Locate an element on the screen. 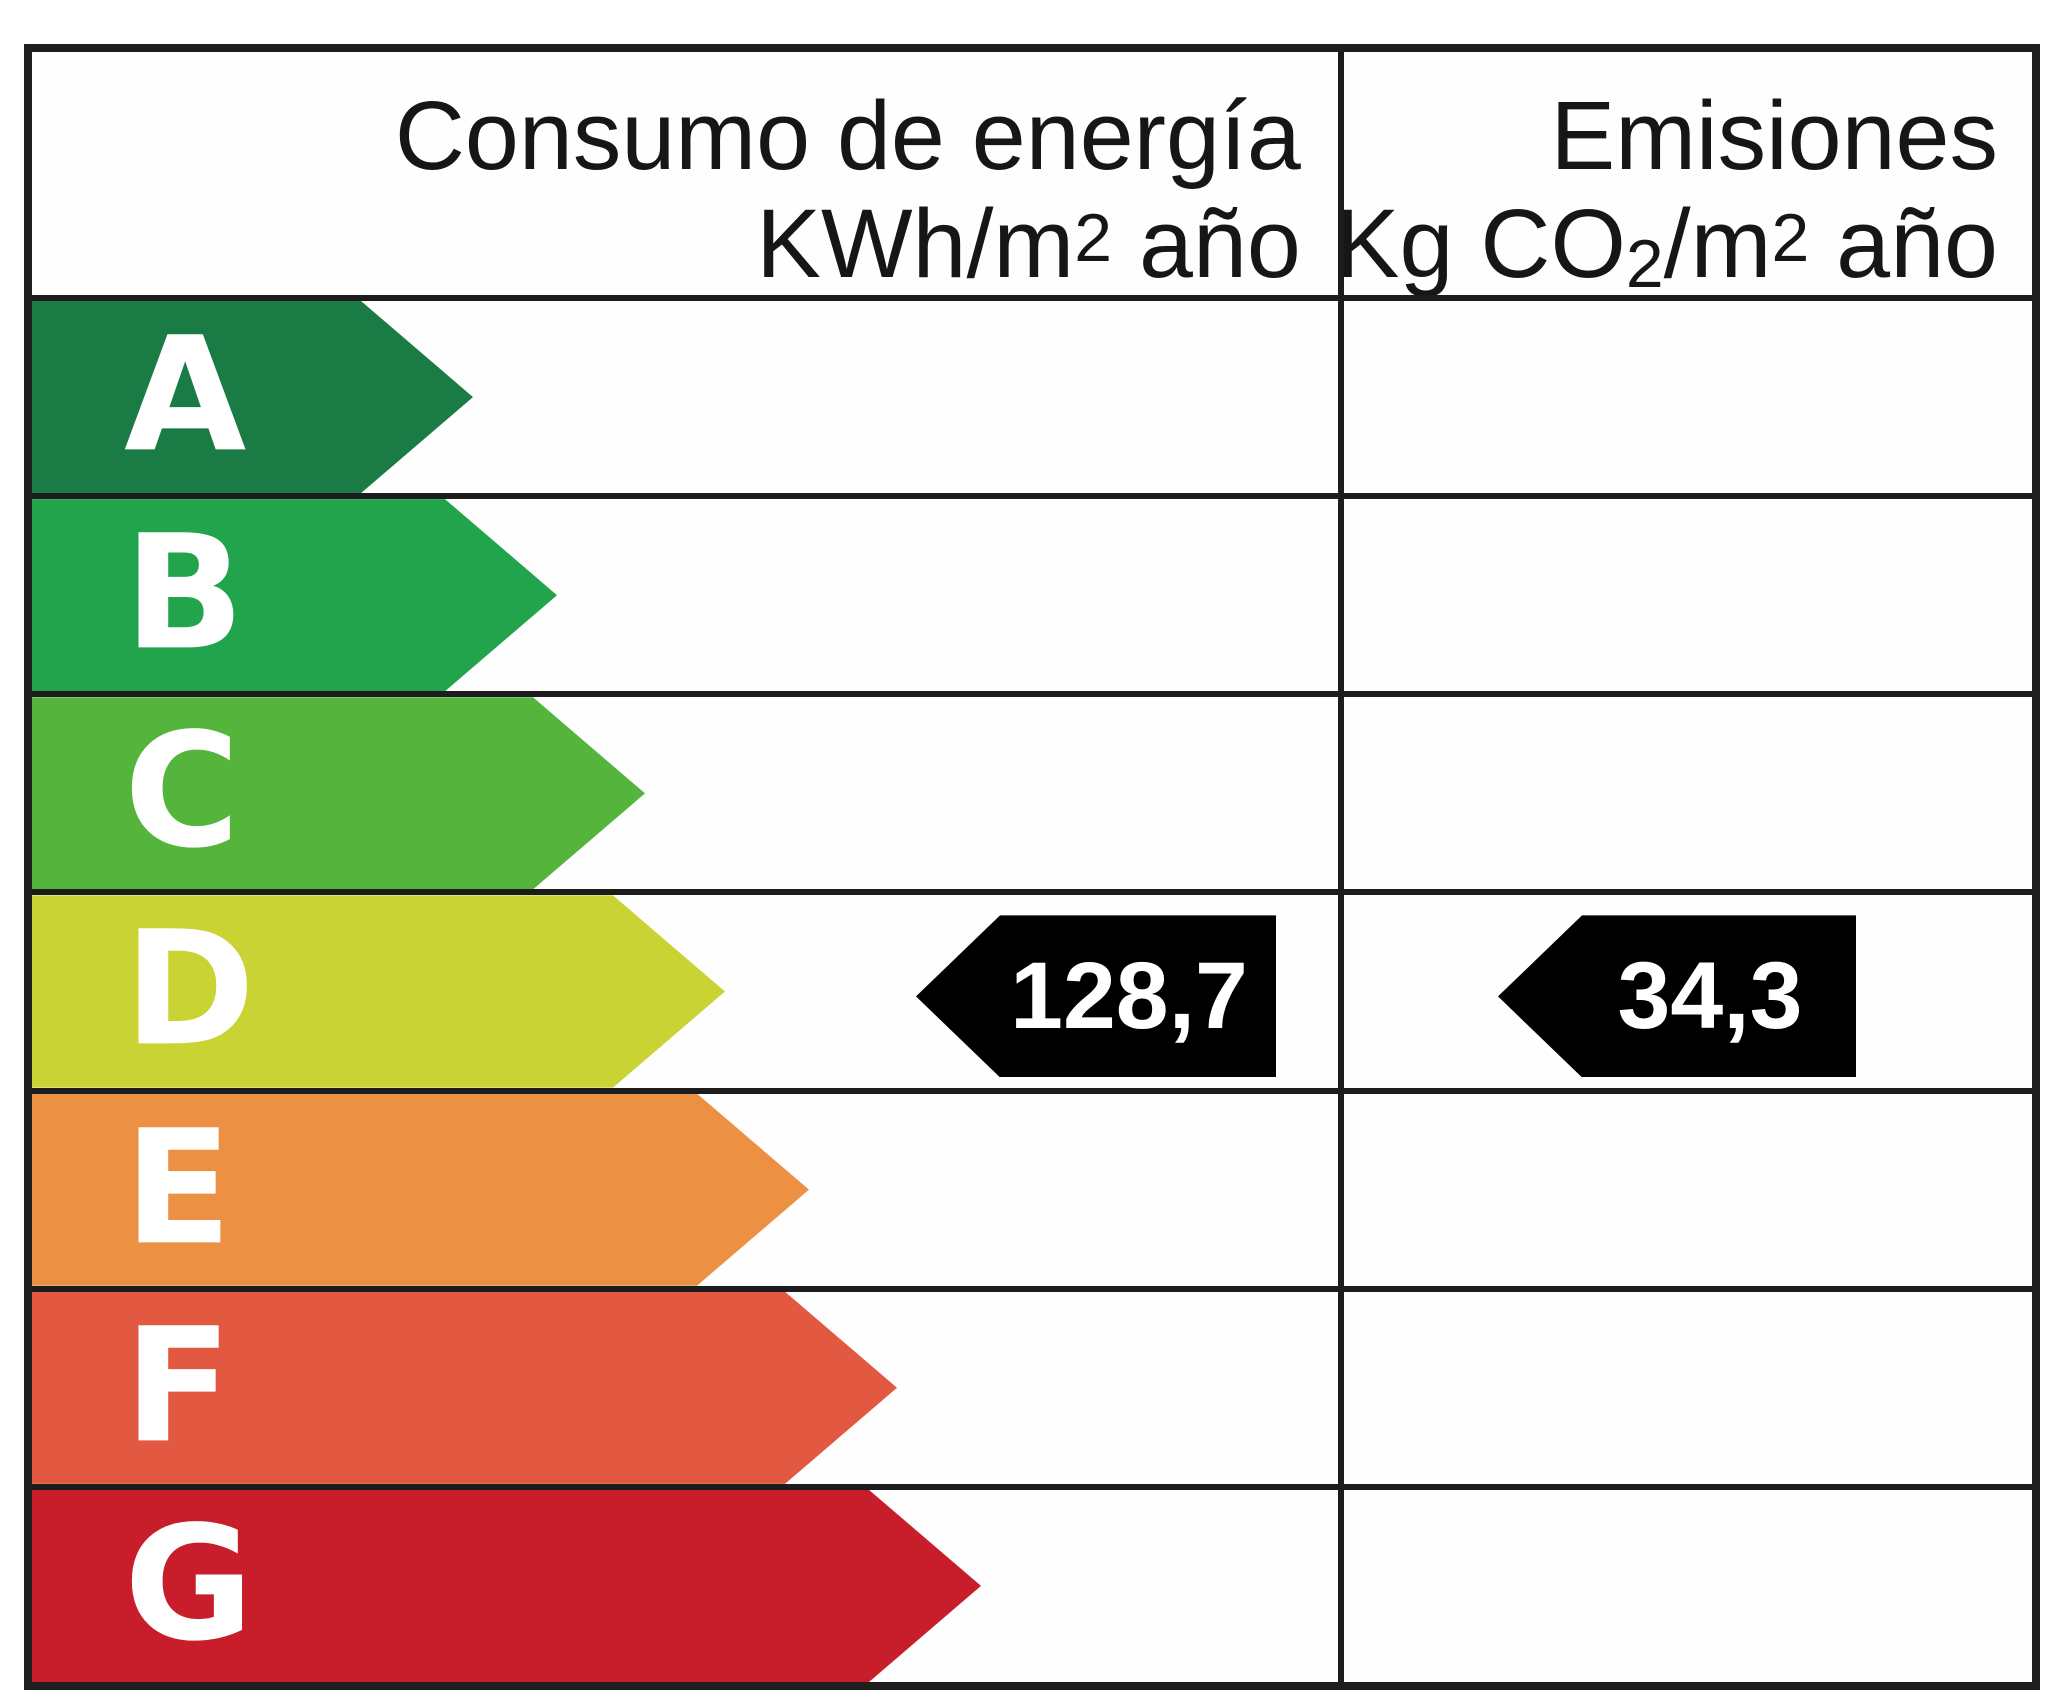  rating-row-c: C is located at coordinates (1032, 790).